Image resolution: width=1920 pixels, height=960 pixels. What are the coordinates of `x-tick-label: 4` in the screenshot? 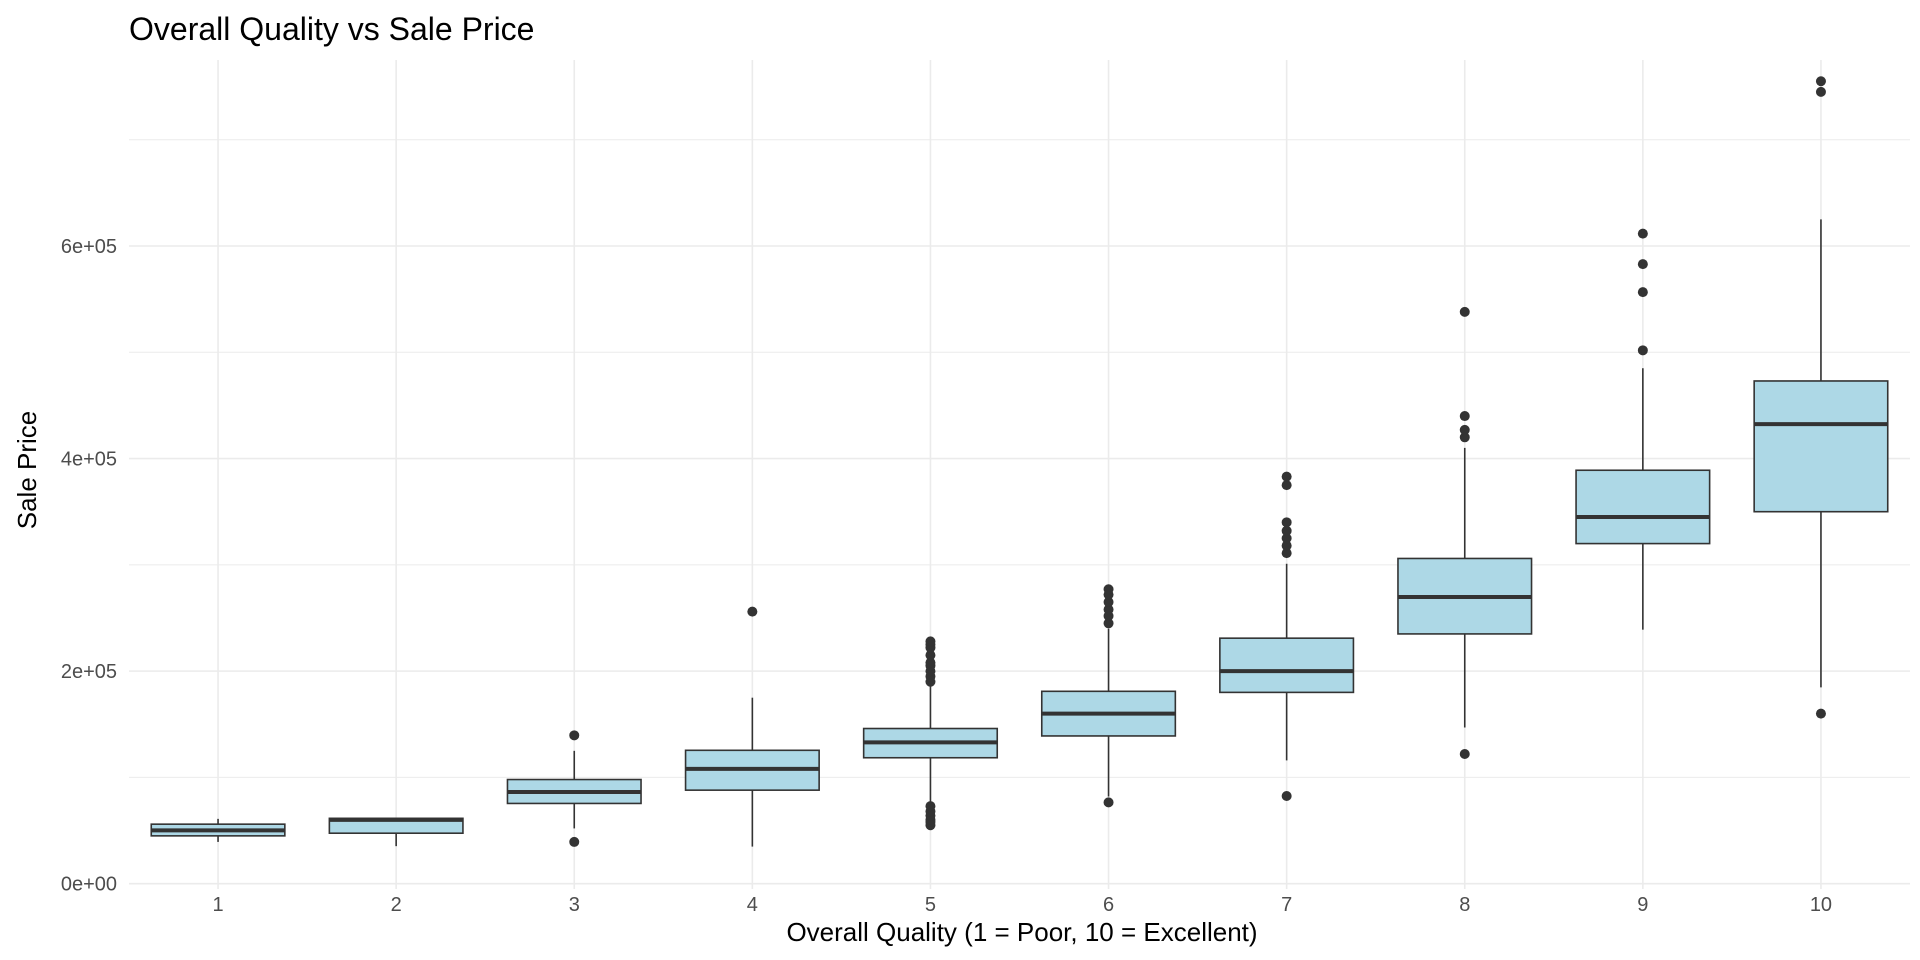 It's located at (752, 905).